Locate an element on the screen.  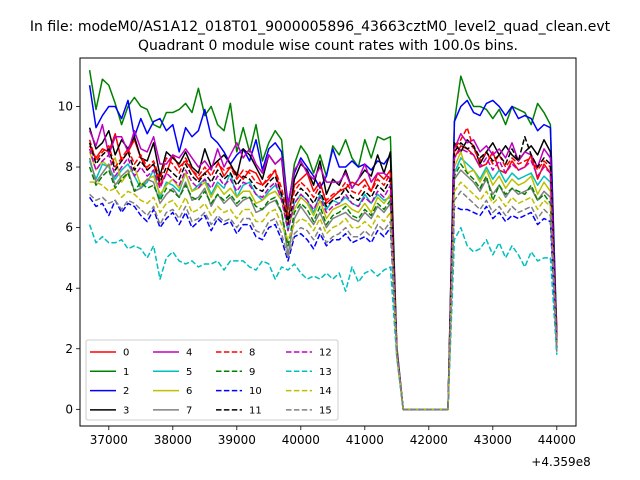
x-offset-label: +4.359e8 is located at coordinates (560, 462).